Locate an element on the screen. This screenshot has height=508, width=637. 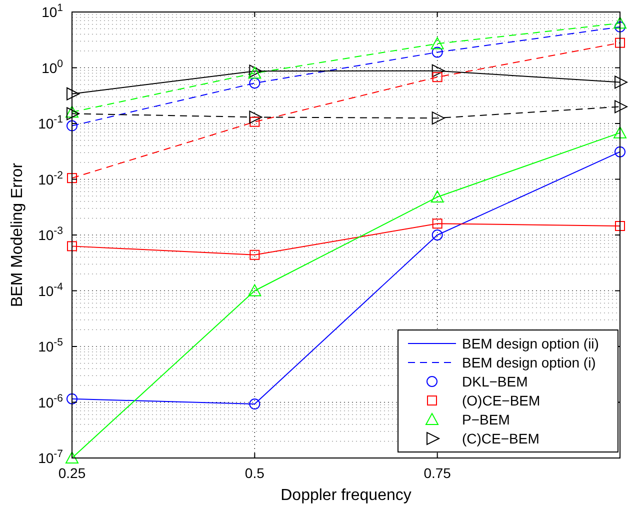
y-tick-label: 10$^{1}$ is located at coordinates (53, 11).